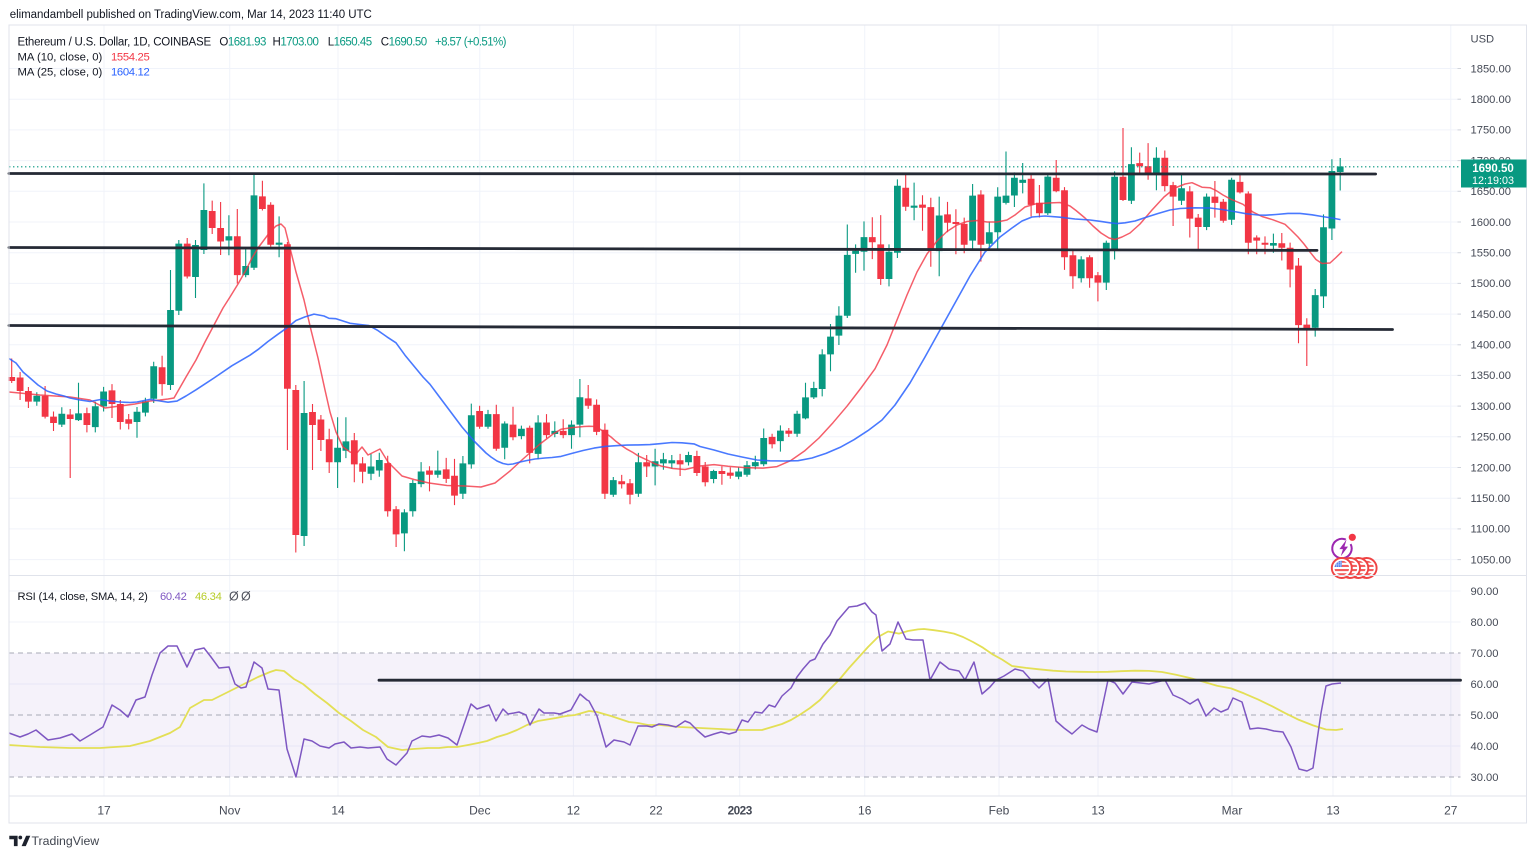 The height and width of the screenshot is (858, 1536). I want to click on svg-text: Dec, so click(479, 811).